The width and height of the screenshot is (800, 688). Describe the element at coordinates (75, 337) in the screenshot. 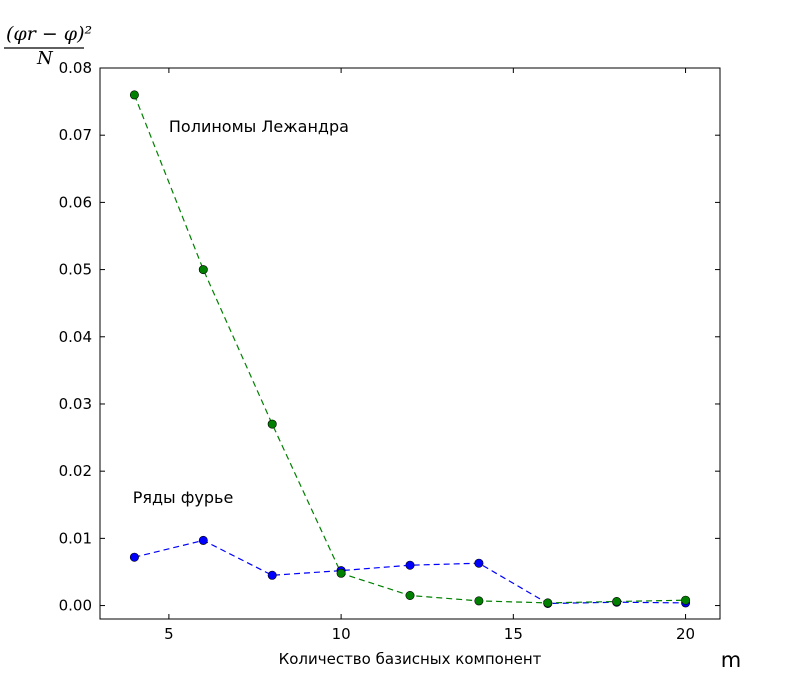

I see `y-tick-label: 0.04` at that location.